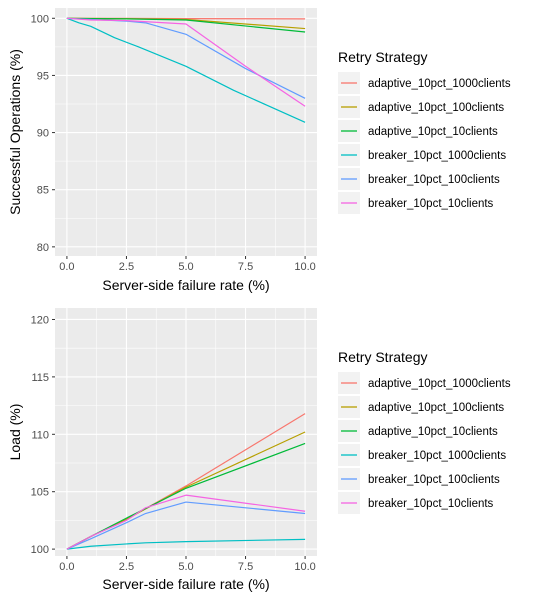  Describe the element at coordinates (15, 432) in the screenshot. I see `y-axis-title: Load (%)` at that location.